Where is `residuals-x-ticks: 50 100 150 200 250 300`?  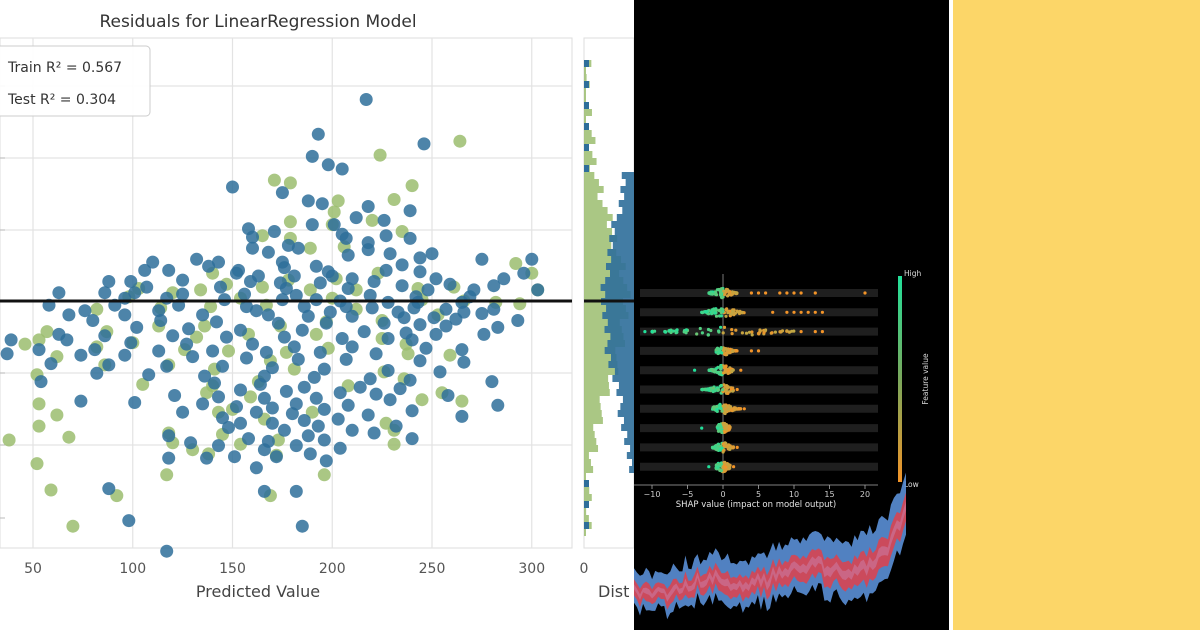
residuals-x-ticks: 50 100 150 200 250 300 is located at coordinates (284, 569).